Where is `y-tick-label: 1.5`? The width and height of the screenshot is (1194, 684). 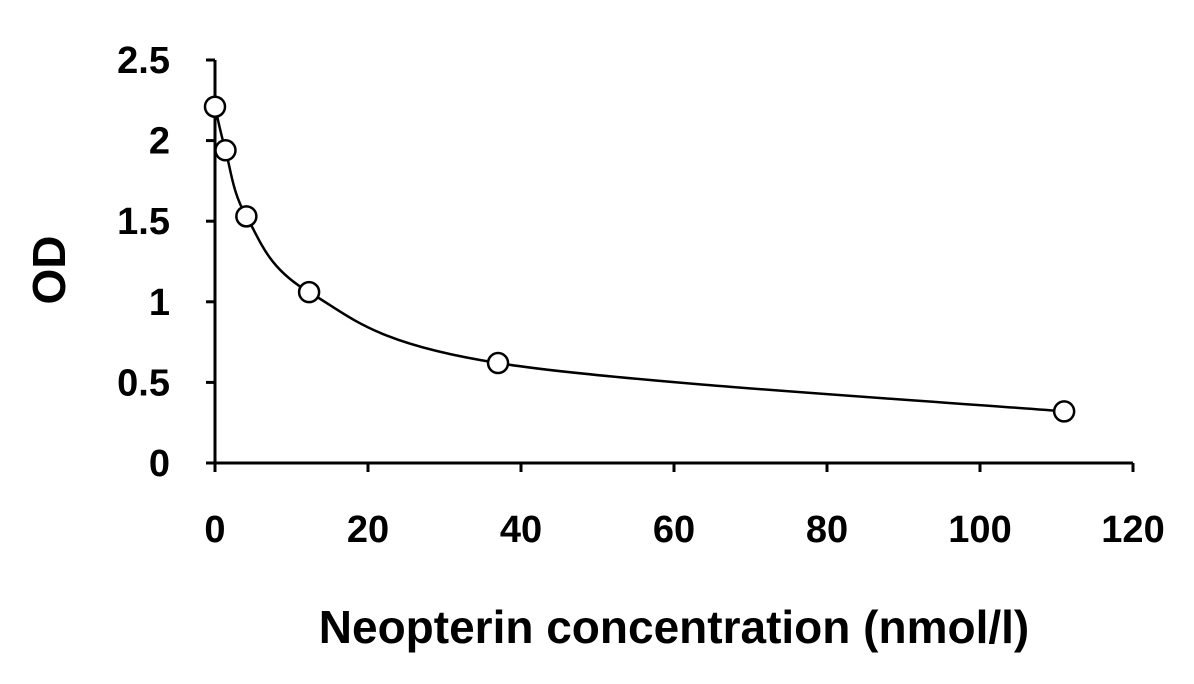 y-tick-label: 1.5 is located at coordinates (143, 222).